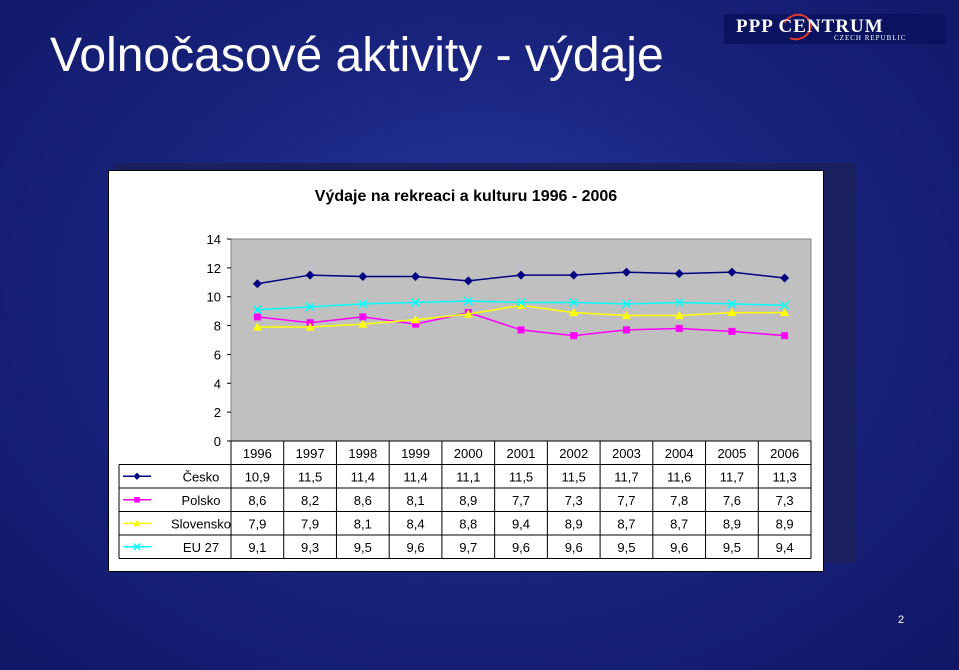 The height and width of the screenshot is (670, 959). I want to click on y-tick-label: 2, so click(217, 412).